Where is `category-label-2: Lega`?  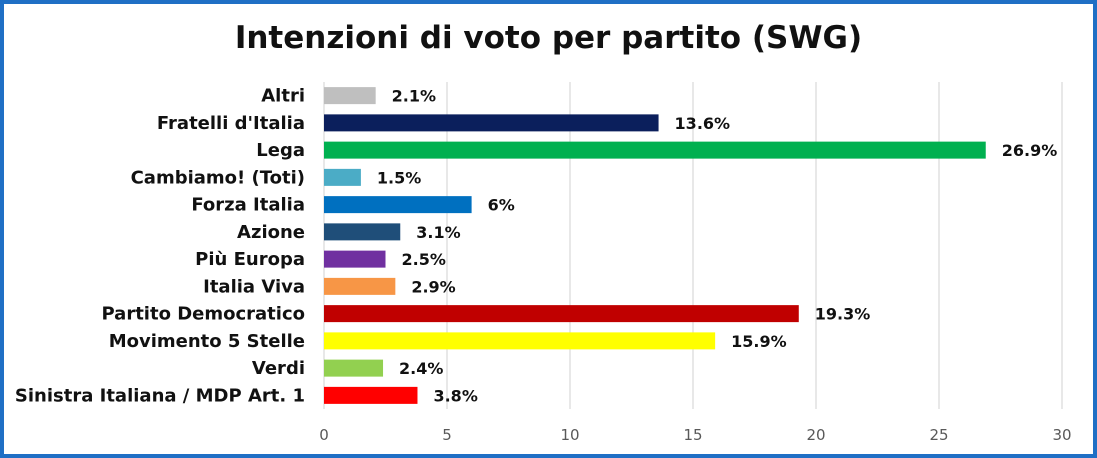
category-label-2: Lega is located at coordinates (280, 150).